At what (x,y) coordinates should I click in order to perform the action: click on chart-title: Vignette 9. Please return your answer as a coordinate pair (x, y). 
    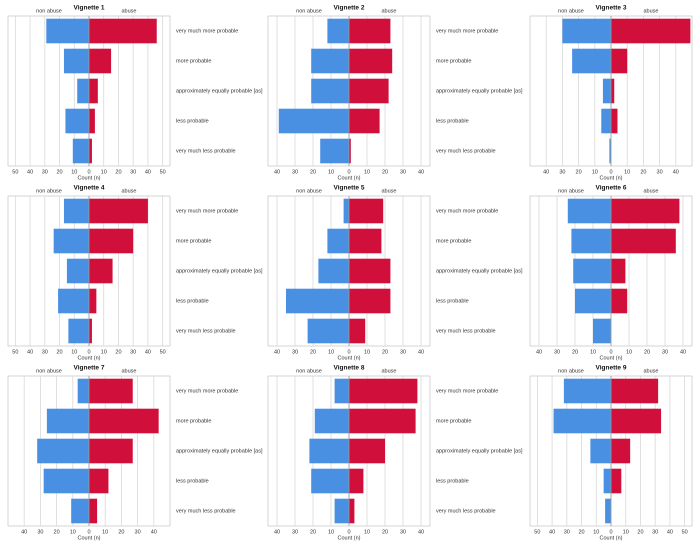
    Looking at the image, I should click on (611, 368).